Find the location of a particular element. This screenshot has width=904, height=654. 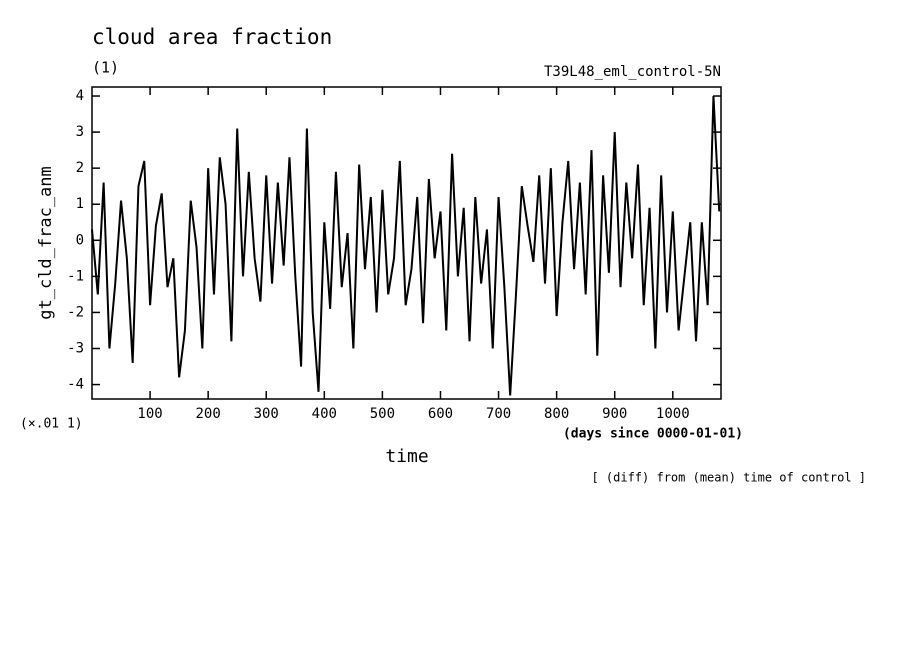

y-tick-label: 3 is located at coordinates (80, 132).